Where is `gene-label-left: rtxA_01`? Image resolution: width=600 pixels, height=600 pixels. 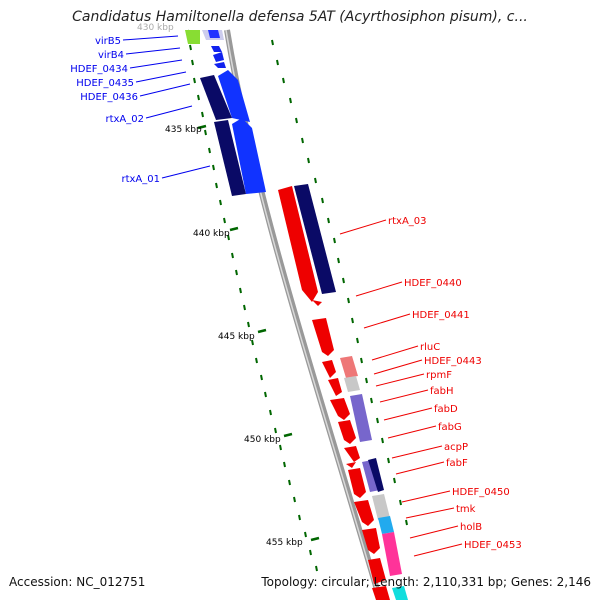
gene-label-left: rtxA_01 is located at coordinates (140, 179).